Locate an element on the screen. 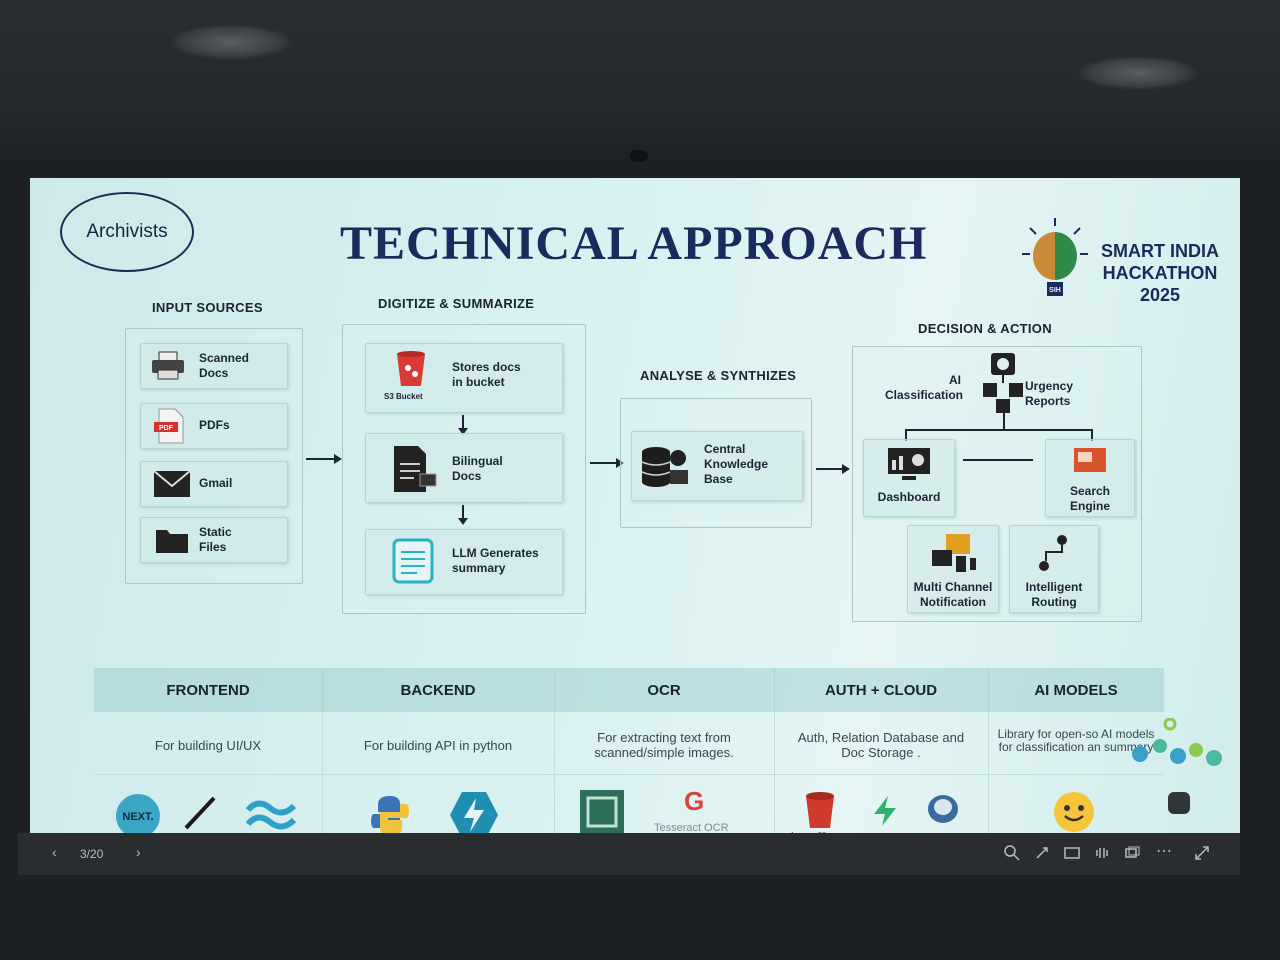 The image size is (1280, 960). digitize-heading: DIGITIZE & SUMMARIZE is located at coordinates (456, 303).